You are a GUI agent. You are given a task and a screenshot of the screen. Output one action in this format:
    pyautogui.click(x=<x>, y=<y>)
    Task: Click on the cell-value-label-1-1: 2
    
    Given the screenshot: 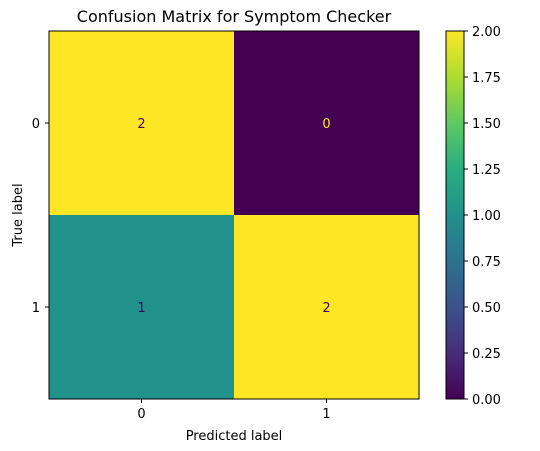 What is the action you would take?
    pyautogui.click(x=326, y=308)
    